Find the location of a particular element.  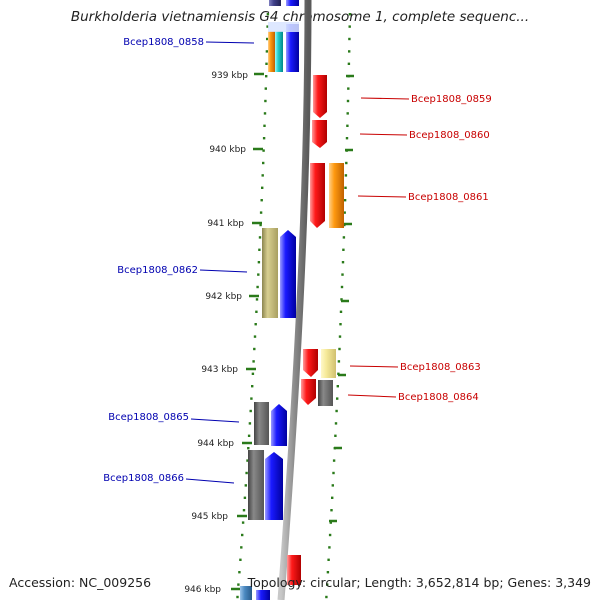

kbp-label-944: 944 kbp is located at coordinates (215, 444).